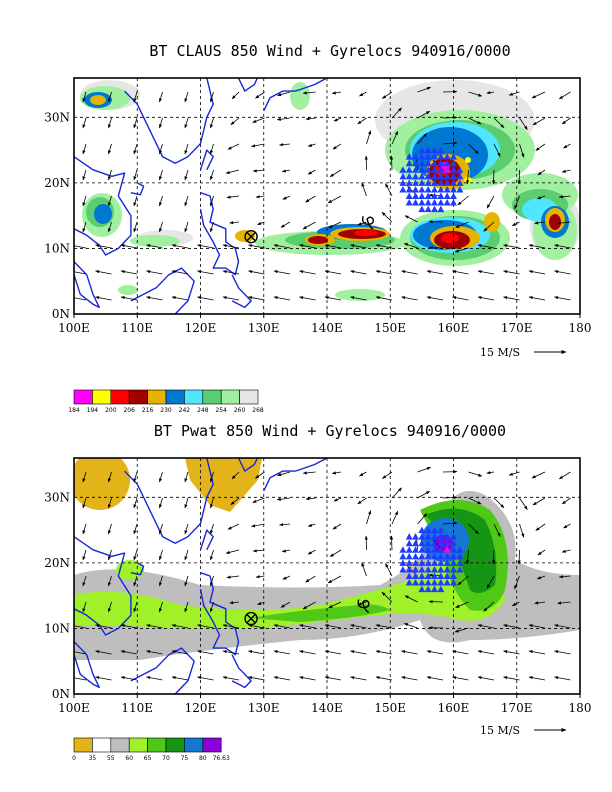 Image resolution: width=612 pixels, height=792 pixels. I want to click on typhoon-symbol, so click(367, 223).